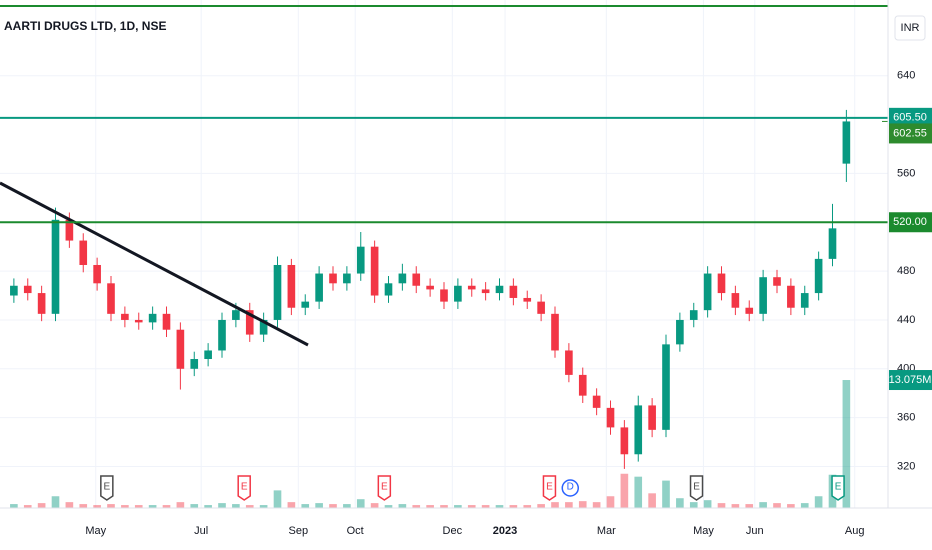  I want to click on x-tick-label: 2023, so click(505, 531).